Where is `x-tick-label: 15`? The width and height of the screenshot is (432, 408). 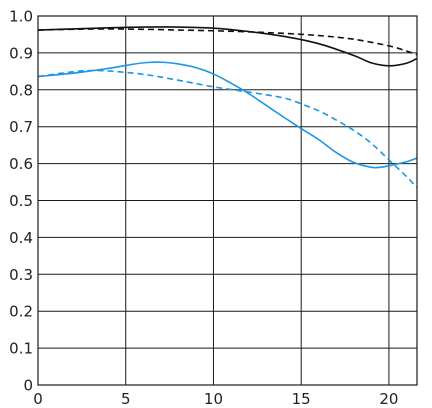
x-tick-label: 15 is located at coordinates (301, 399).